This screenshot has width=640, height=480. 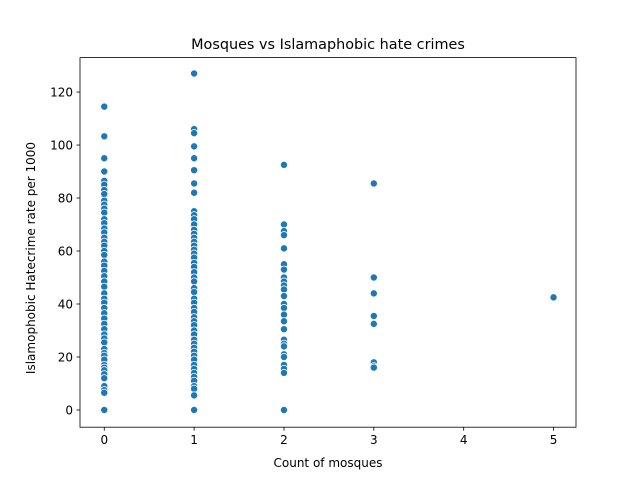 What do you see at coordinates (65, 357) in the screenshot?
I see `y-tick-label: 20` at bounding box center [65, 357].